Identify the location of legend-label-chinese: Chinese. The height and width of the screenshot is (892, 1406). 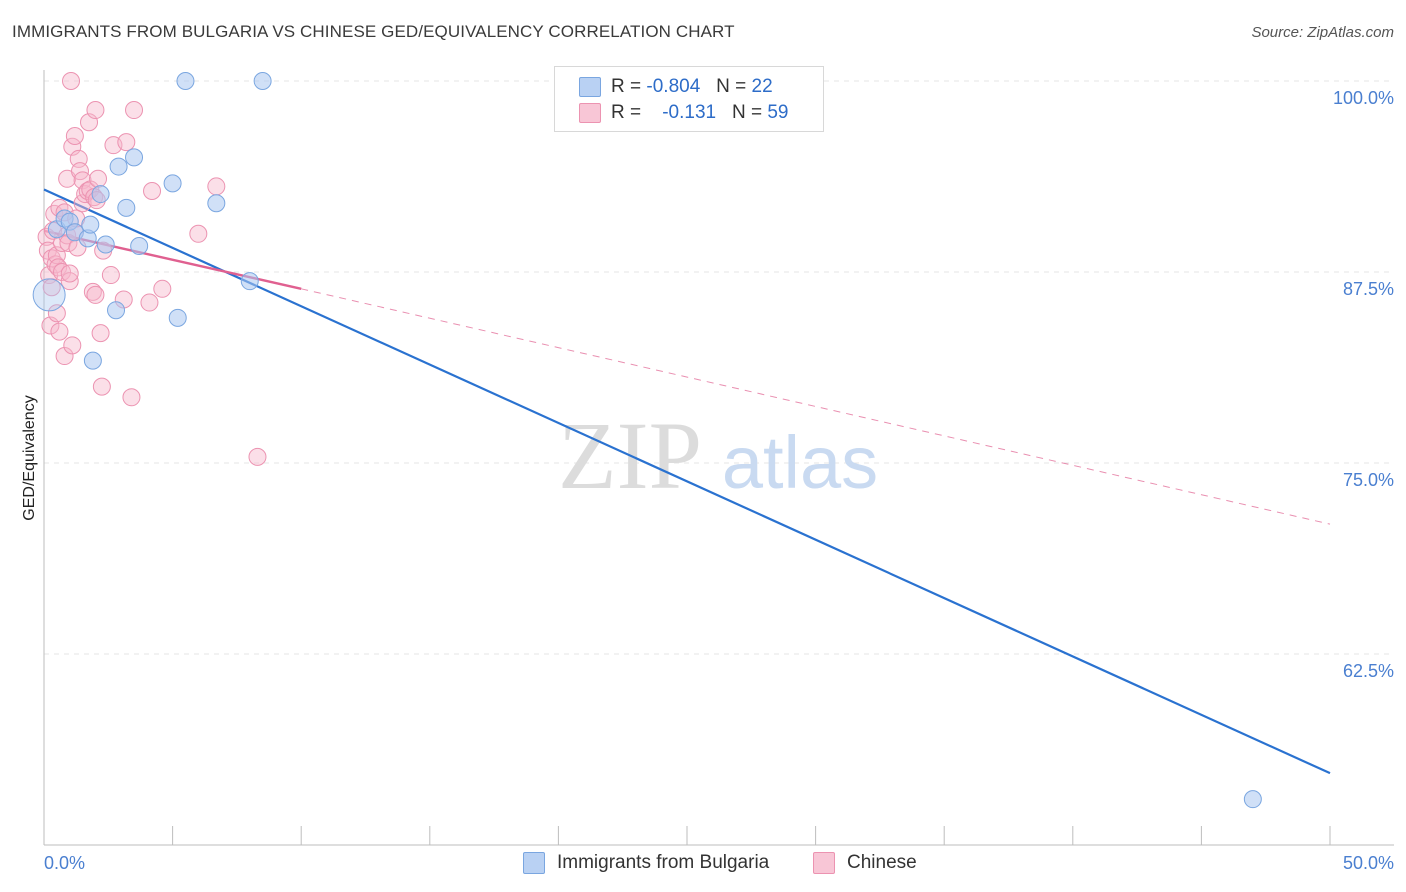
(882, 862).